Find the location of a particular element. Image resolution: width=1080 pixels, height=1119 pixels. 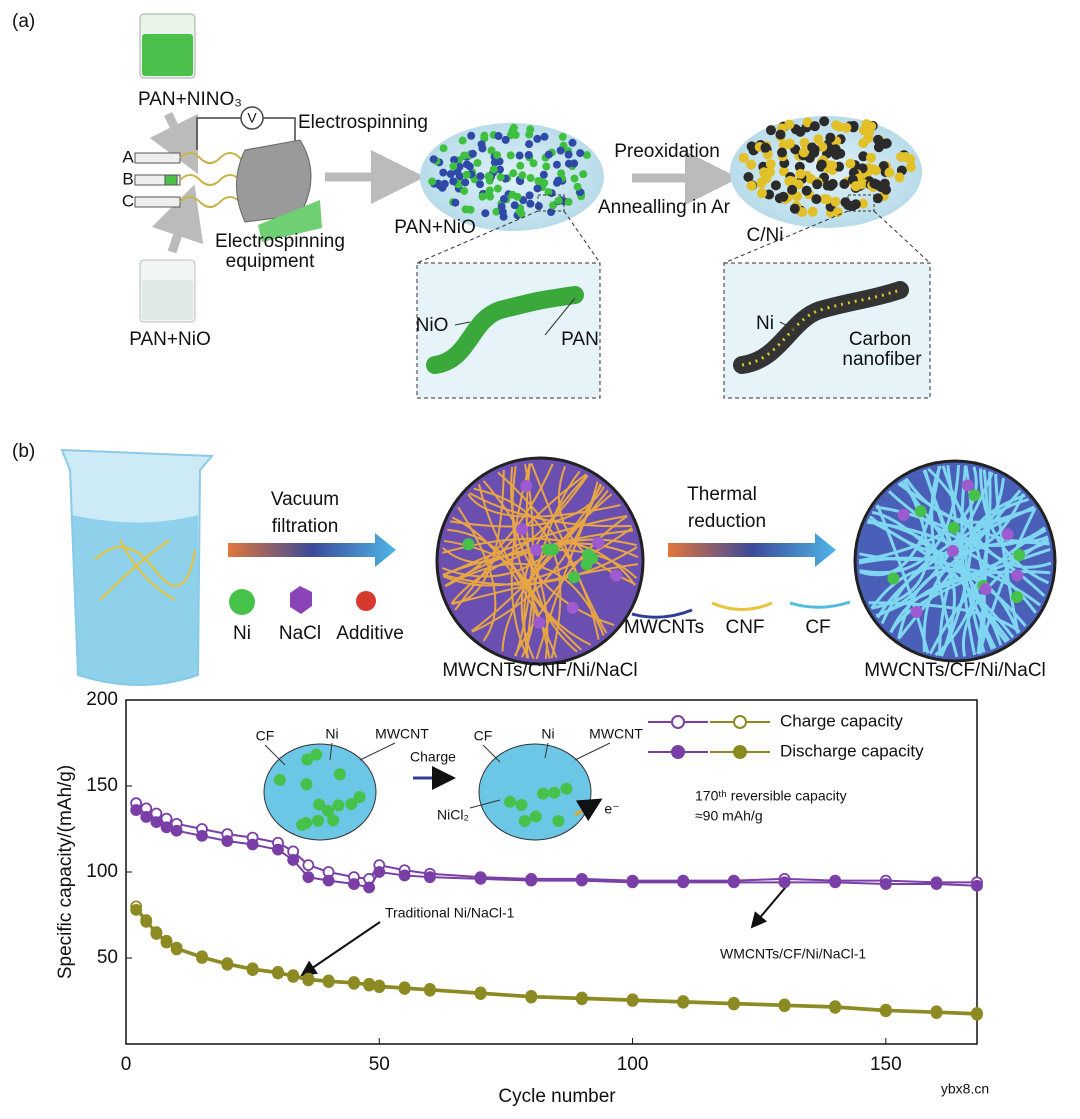

label: Electrospinning is located at coordinates (280, 241).